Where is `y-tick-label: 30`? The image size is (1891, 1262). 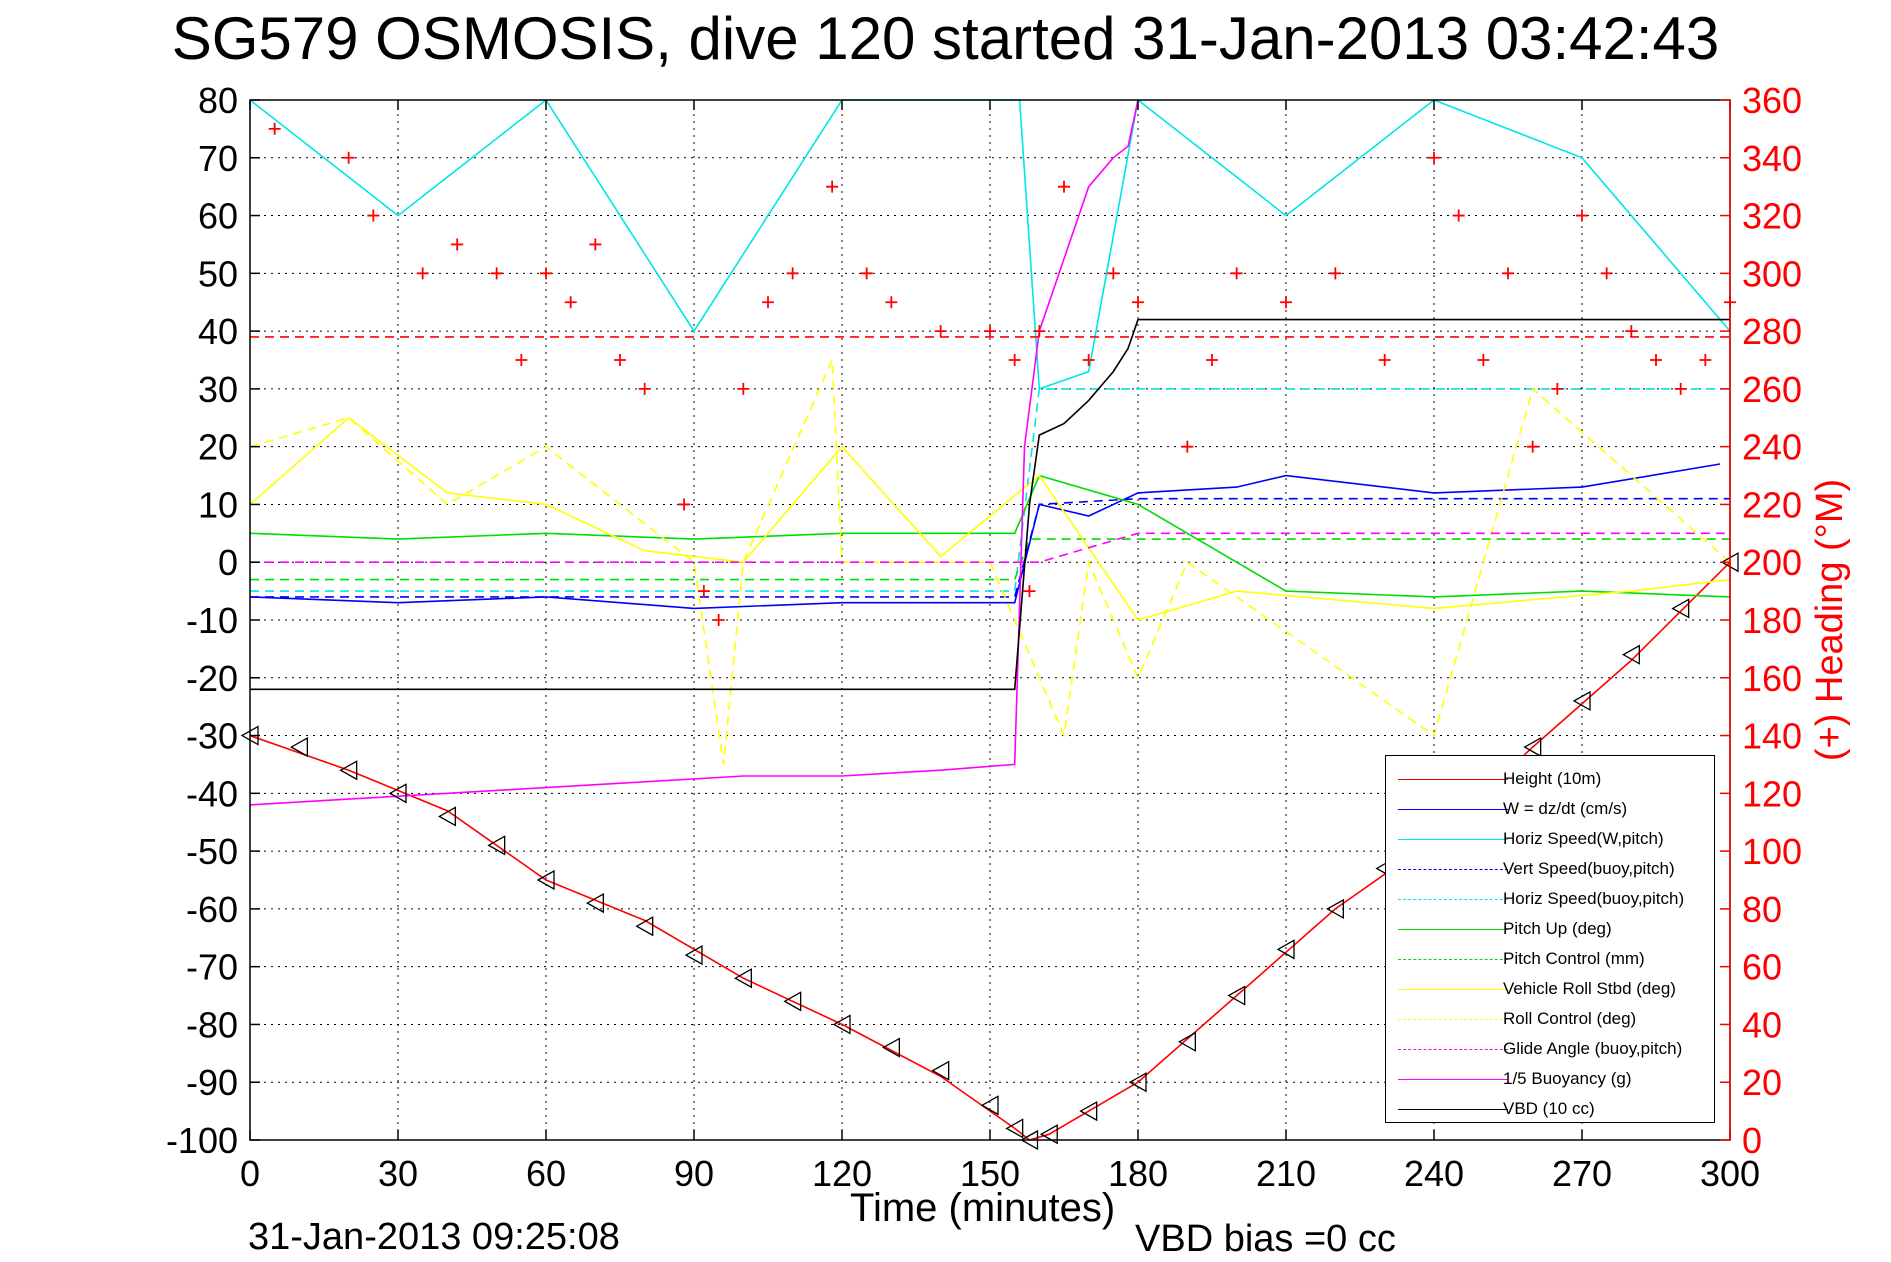 y-tick-label: 30 is located at coordinates (218, 389).